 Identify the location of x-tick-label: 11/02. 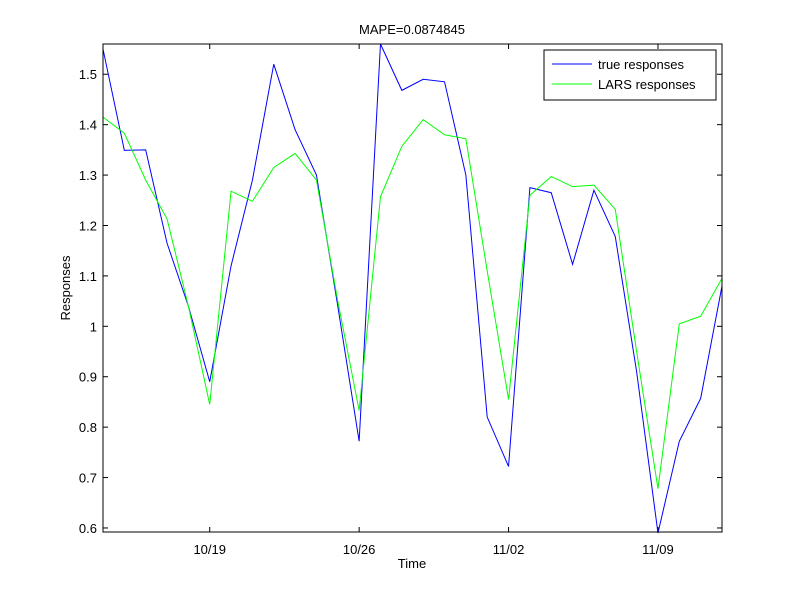
(509, 549).